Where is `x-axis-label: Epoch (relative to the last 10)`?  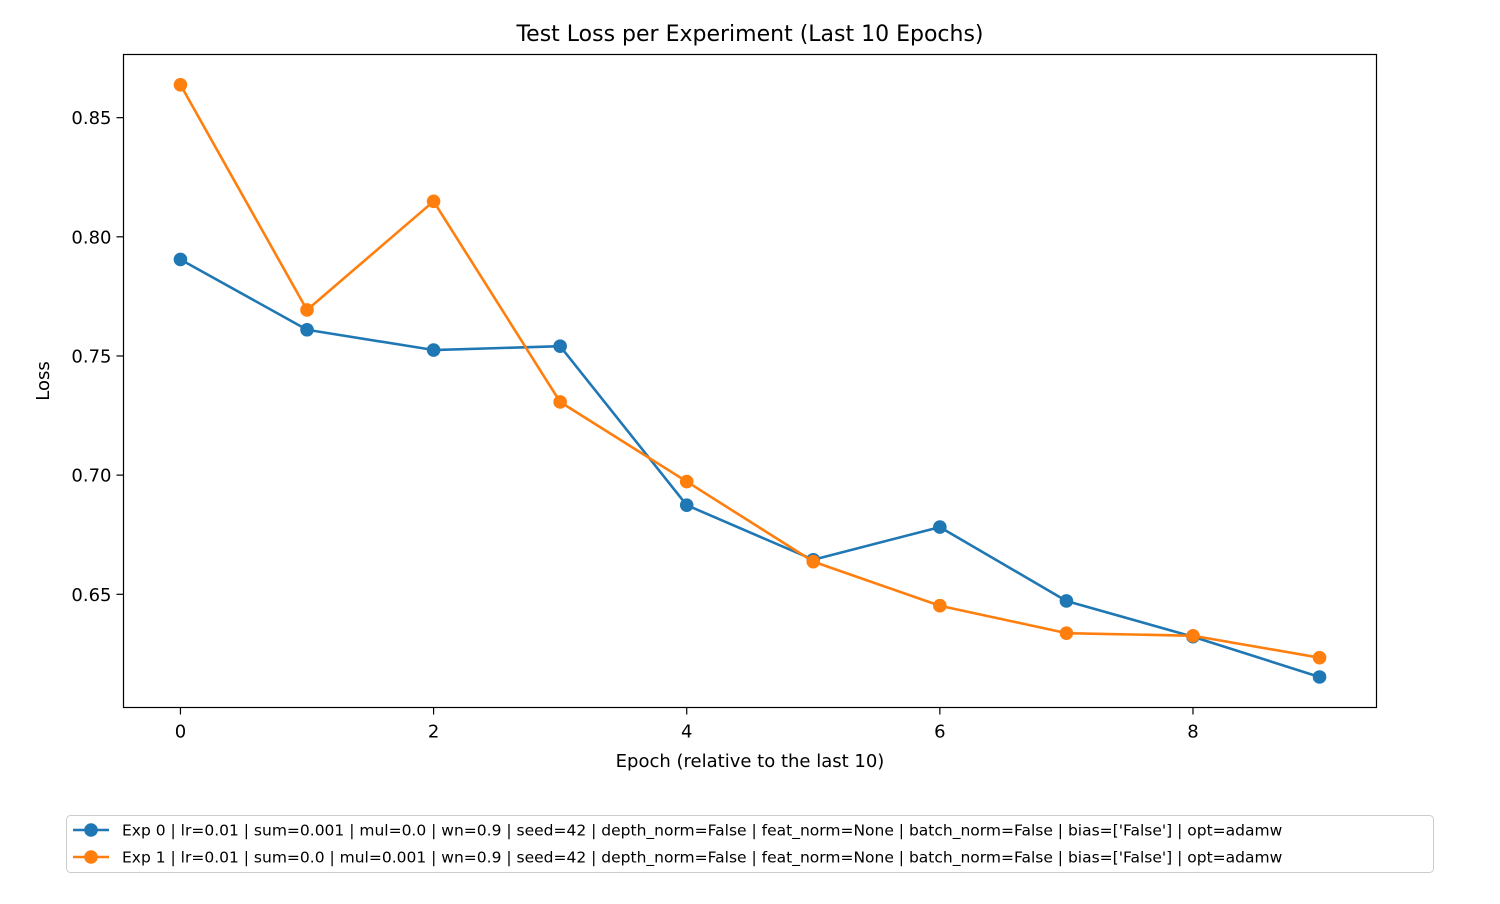
x-axis-label: Epoch (relative to the last 10) is located at coordinates (750, 761).